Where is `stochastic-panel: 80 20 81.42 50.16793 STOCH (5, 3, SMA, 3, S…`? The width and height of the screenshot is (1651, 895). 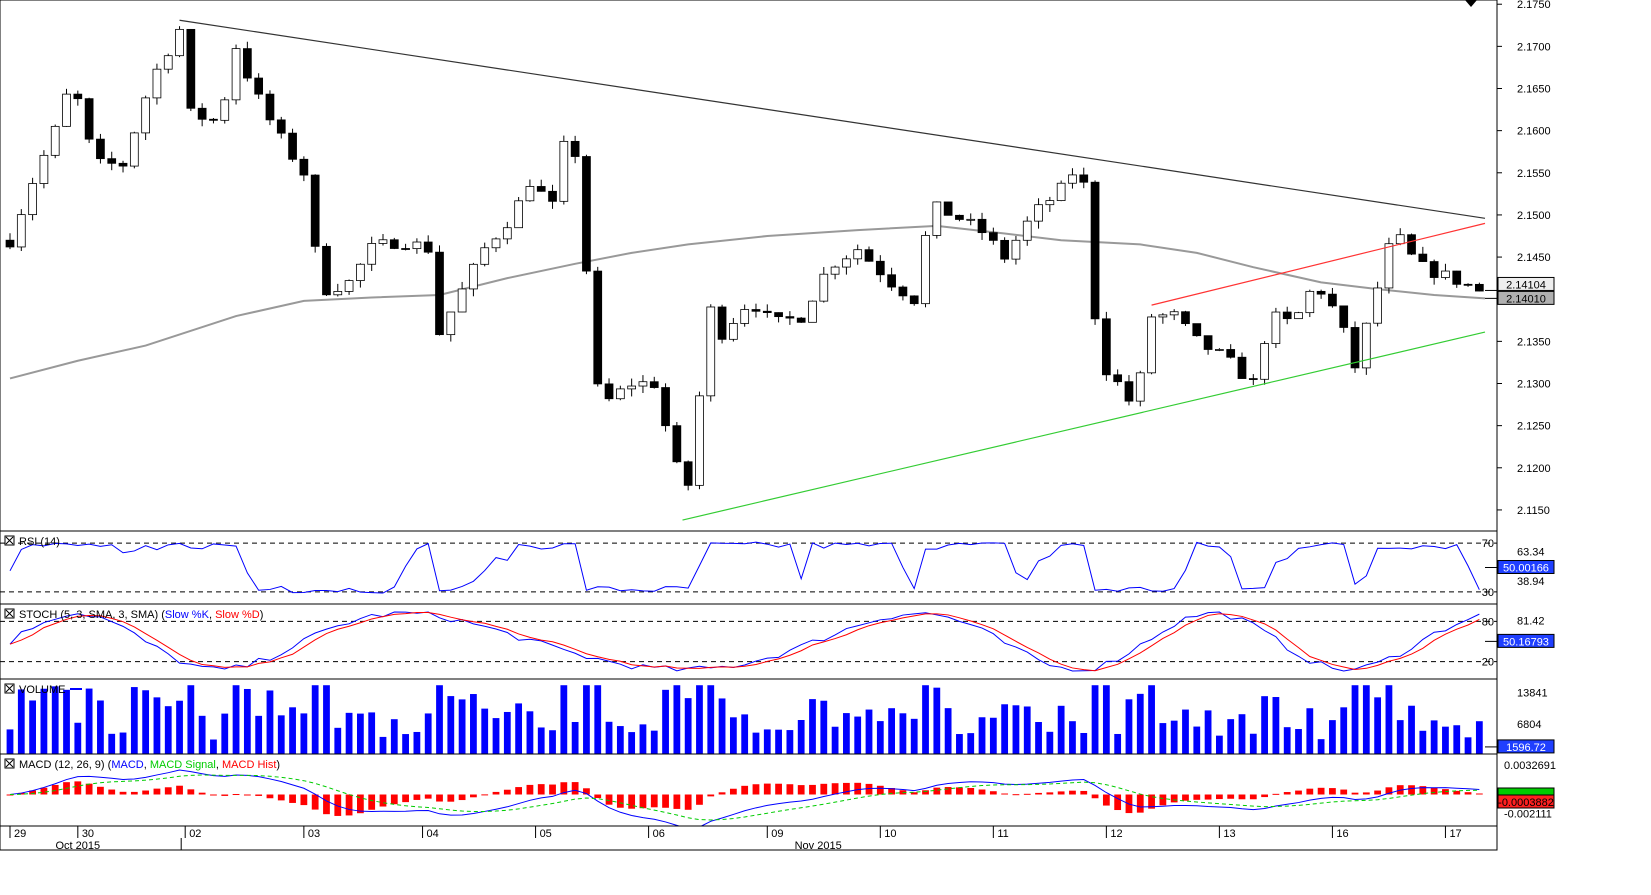
stochastic-panel: 80 20 81.42 50.16793 STOCH (5, 3, SMA, 3, S… is located at coordinates (777, 641).